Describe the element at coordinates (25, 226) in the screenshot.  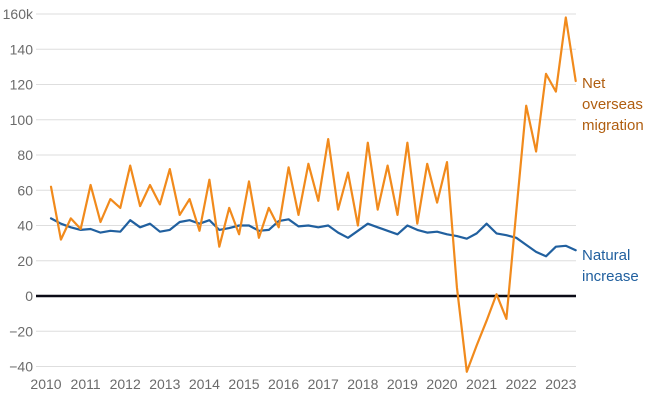
I see `y-axis-tick-label: 40` at that location.